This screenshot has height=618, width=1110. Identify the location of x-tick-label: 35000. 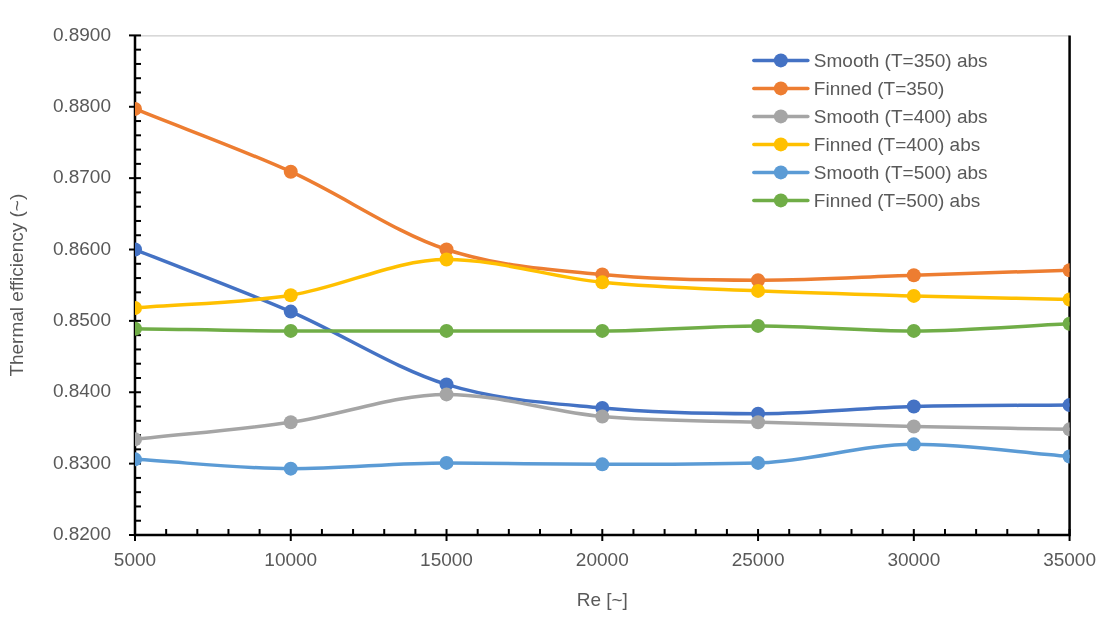
(1069, 559).